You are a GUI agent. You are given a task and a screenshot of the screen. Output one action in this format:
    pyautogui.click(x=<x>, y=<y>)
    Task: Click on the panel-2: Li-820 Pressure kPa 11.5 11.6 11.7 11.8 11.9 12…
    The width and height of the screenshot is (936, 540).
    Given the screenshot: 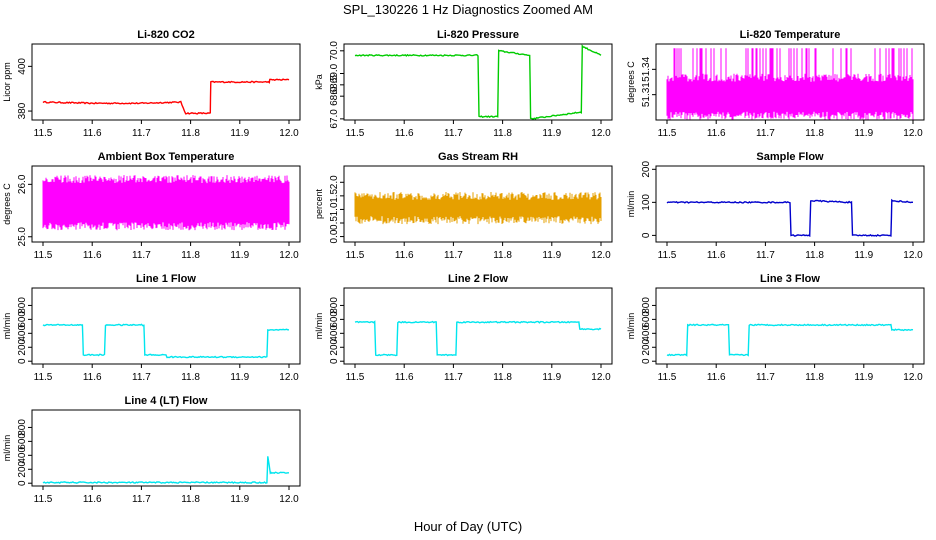 What is the action you would take?
    pyautogui.click(x=463, y=84)
    